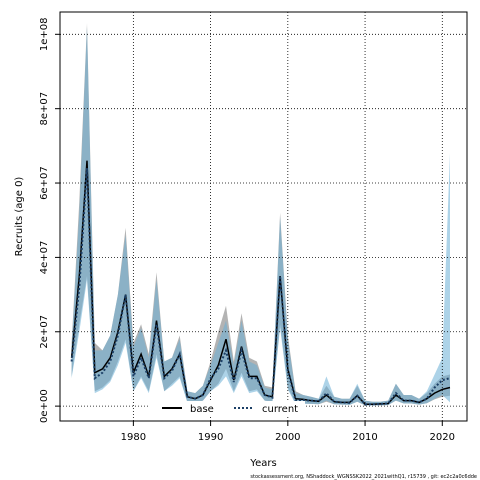 Image resolution: width=480 pixels, height=480 pixels. Describe the element at coordinates (44, 183) in the screenshot. I see `y-tick-label-3: 6e+07` at that location.